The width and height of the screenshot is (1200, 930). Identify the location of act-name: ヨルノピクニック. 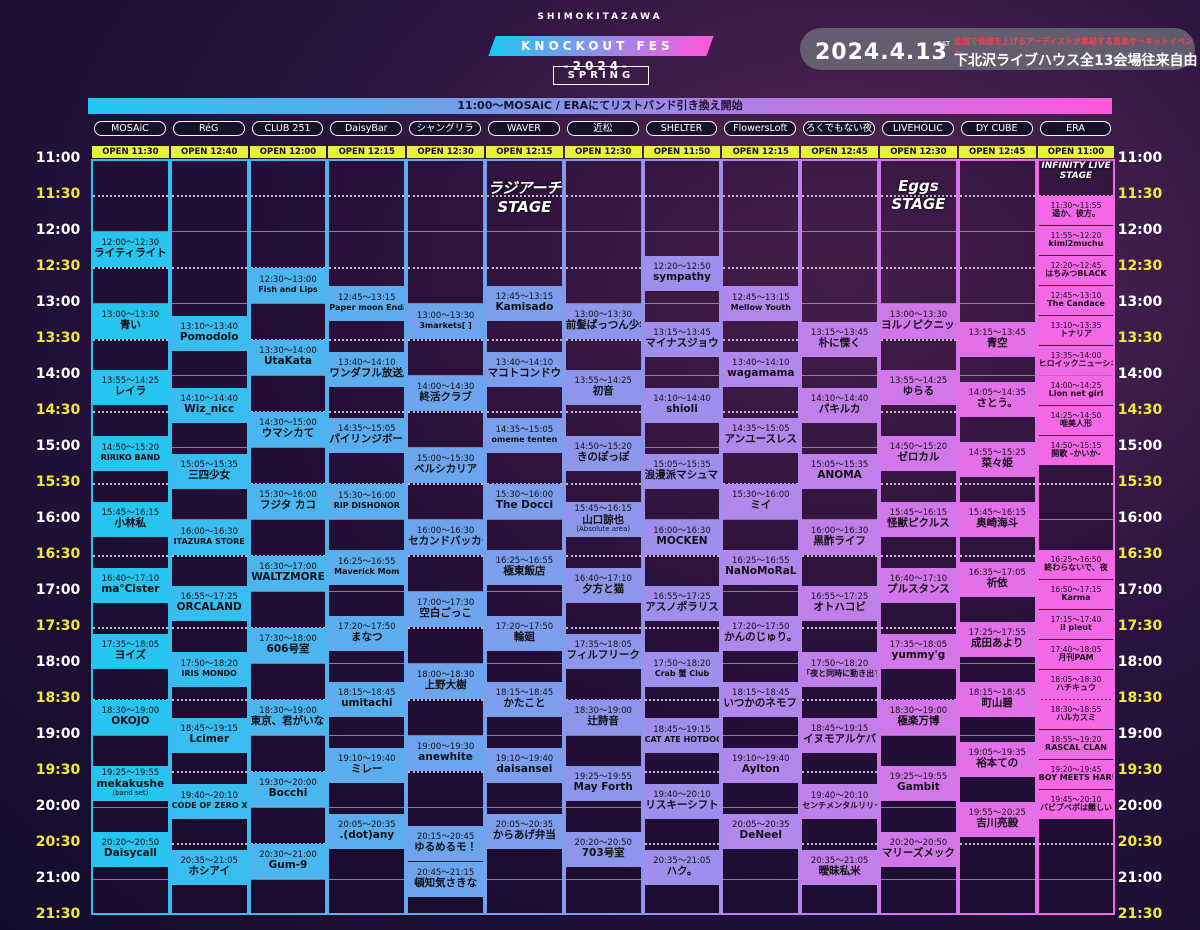
(918, 325).